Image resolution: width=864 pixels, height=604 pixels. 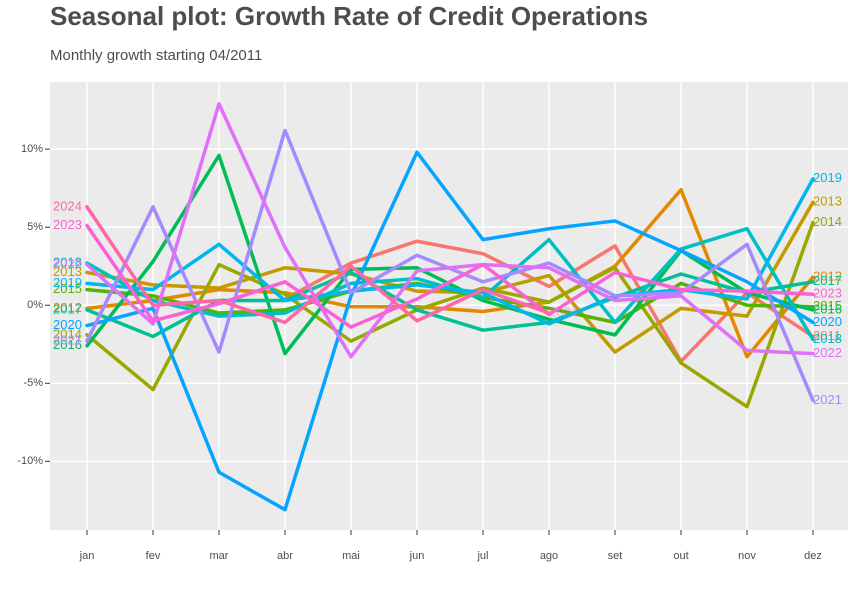 I want to click on y-tick-label: 0%, so click(x=35, y=305).